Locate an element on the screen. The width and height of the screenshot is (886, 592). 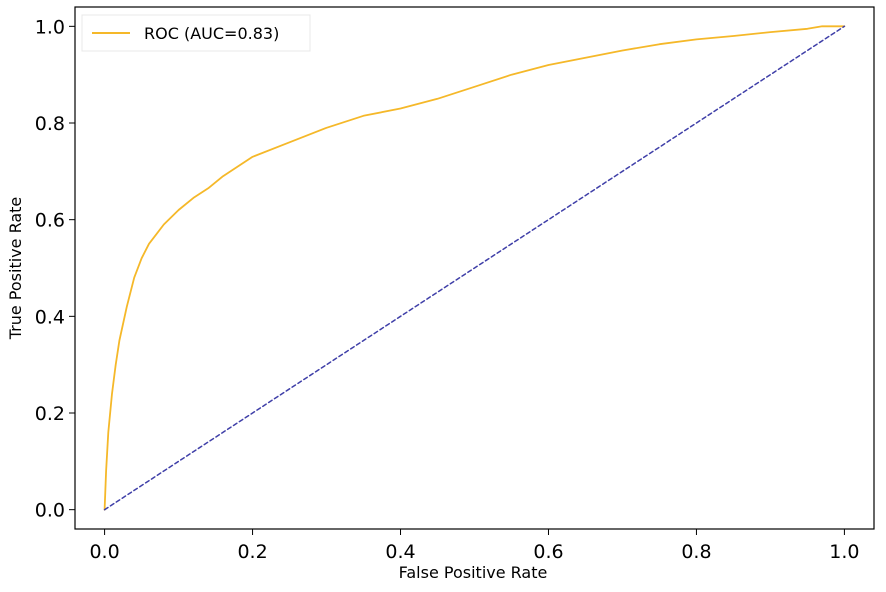
legend: ROC (AUC=0.83) is located at coordinates (196, 33).